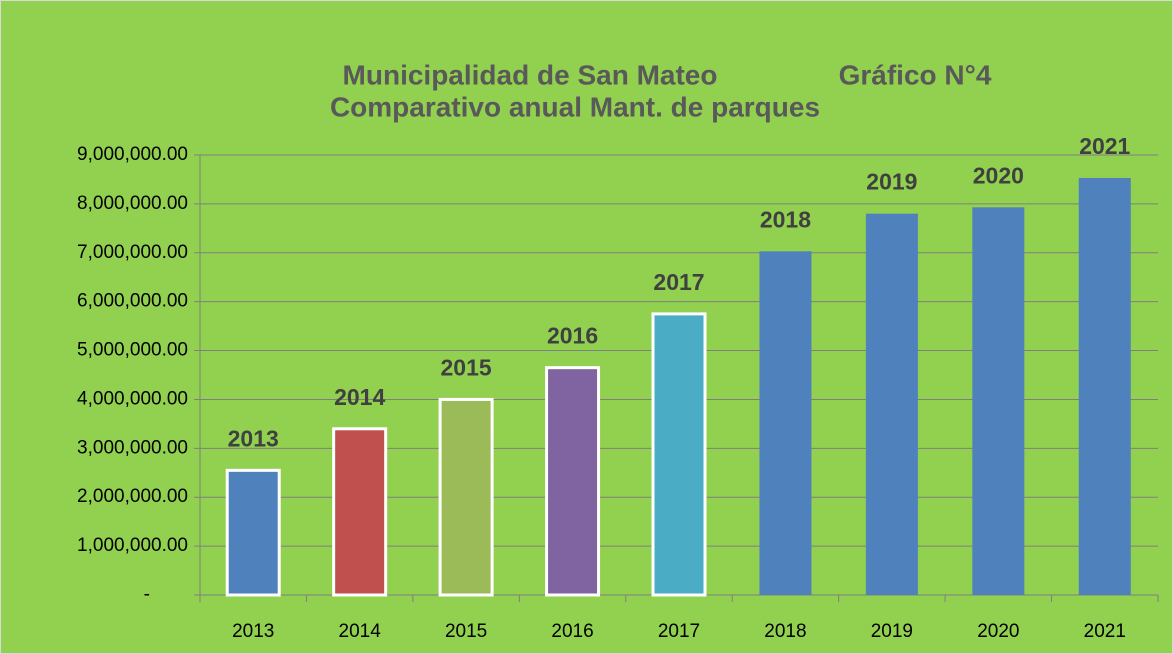 The width and height of the screenshot is (1173, 654). Describe the element at coordinates (1105, 631) in the screenshot. I see `x-tick-label: 2021` at that location.